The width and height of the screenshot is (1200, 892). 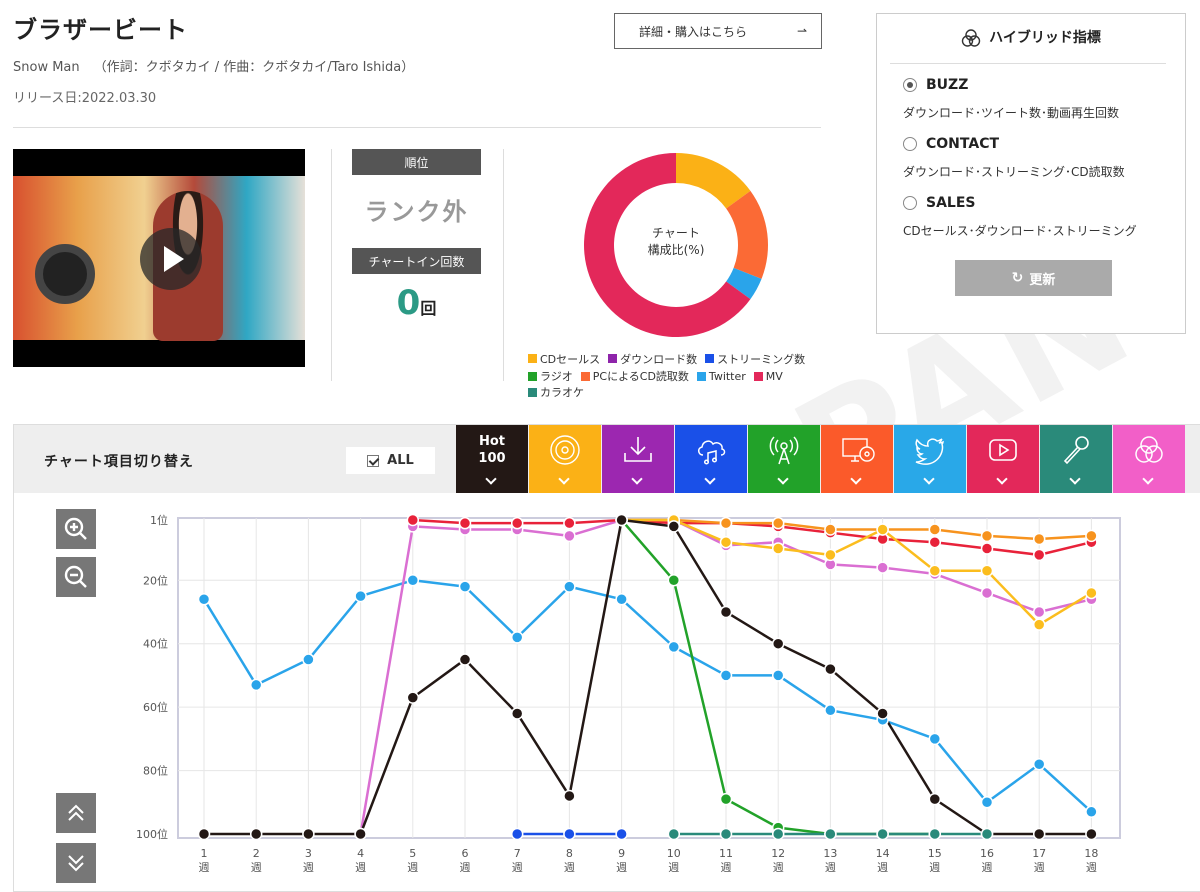 I want to click on radio-contact, so click(x=910, y=144).